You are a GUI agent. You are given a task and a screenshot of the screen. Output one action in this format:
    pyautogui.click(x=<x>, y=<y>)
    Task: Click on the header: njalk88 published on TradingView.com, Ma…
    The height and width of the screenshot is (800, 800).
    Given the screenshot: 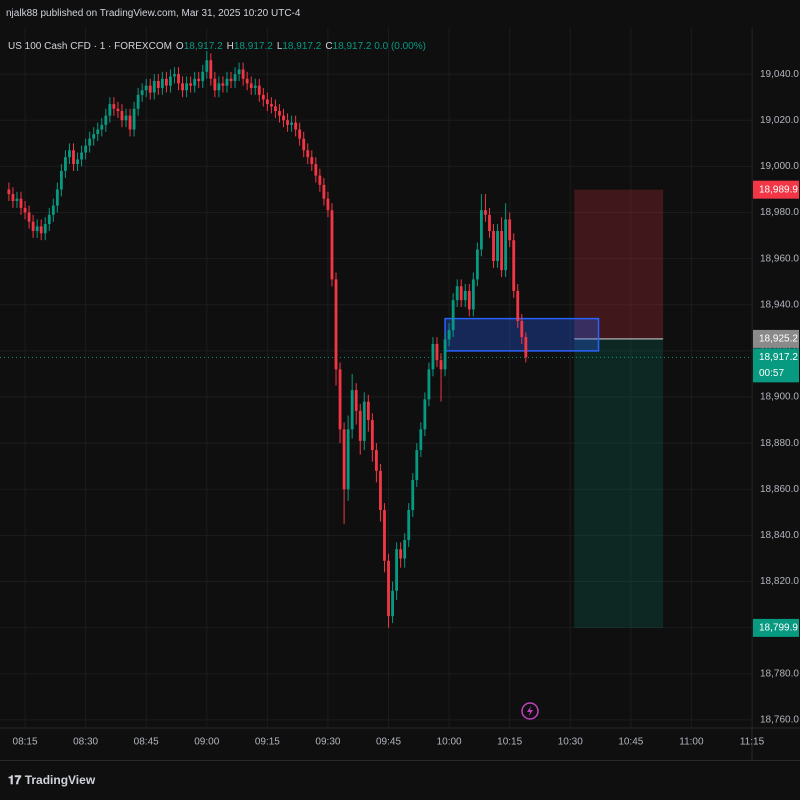 What is the action you would take?
    pyautogui.click(x=400, y=14)
    